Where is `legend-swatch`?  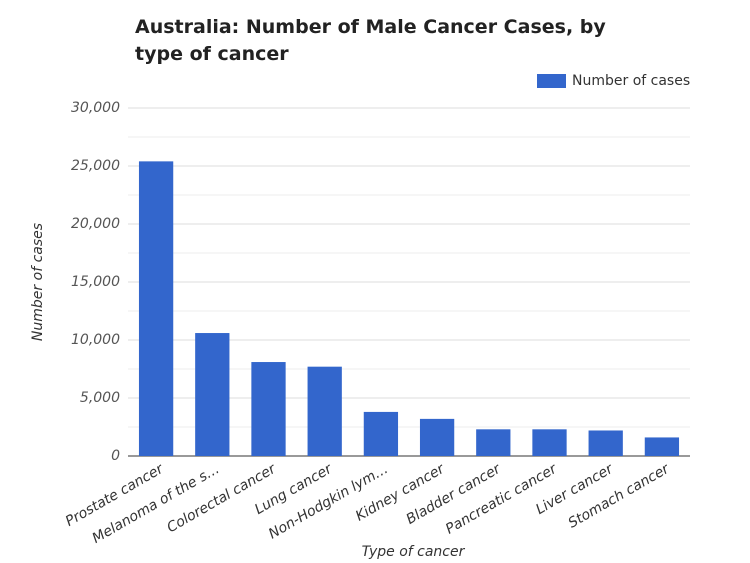
legend-swatch is located at coordinates (551, 81).